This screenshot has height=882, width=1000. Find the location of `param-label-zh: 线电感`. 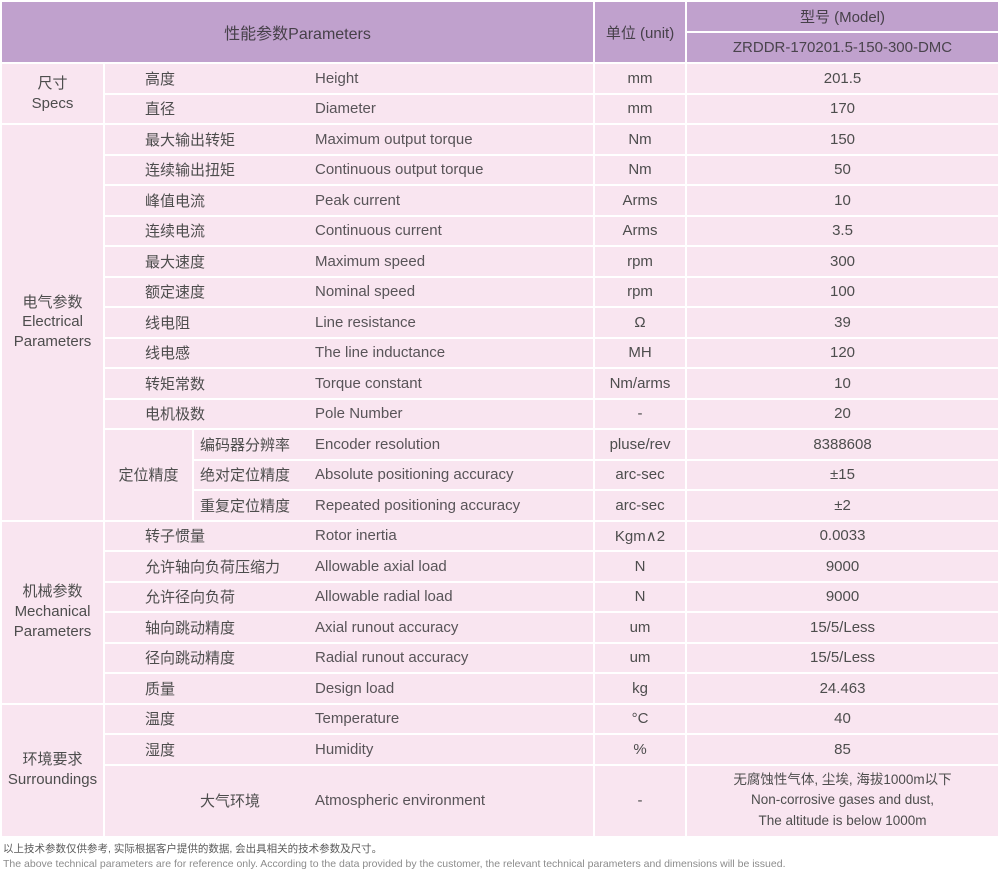

param-label-zh: 线电感 is located at coordinates (168, 354).